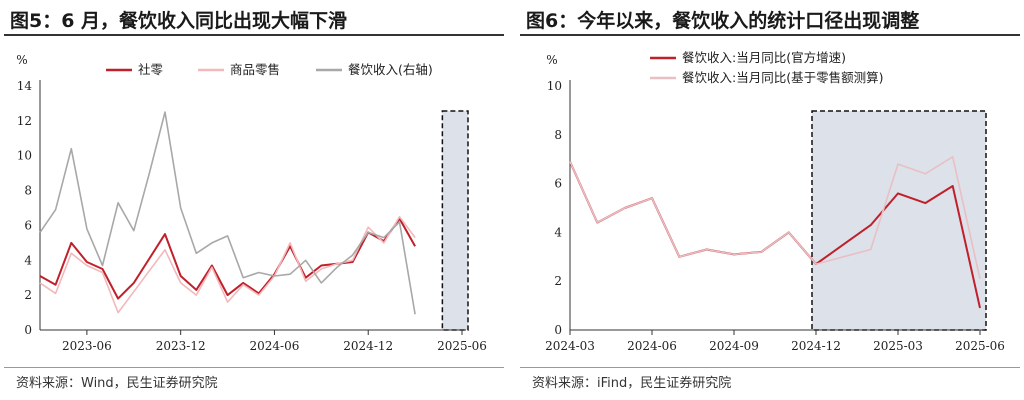 The image size is (1024, 400). Describe the element at coordinates (25, 86) in the screenshot. I see `y-tick-label: 14` at that location.